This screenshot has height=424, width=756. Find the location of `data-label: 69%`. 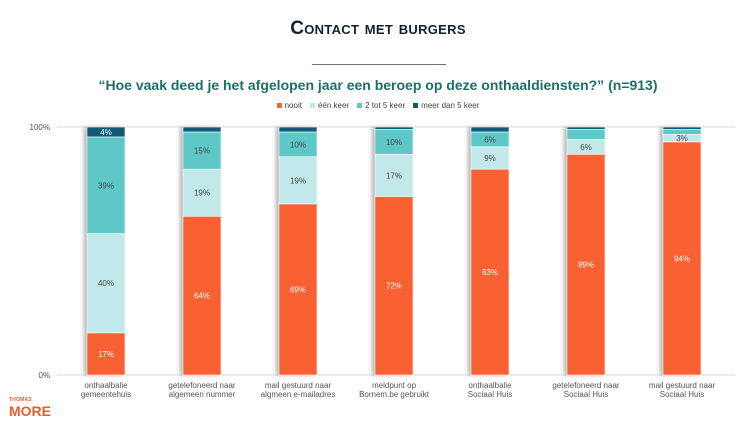

data-label: 69% is located at coordinates (298, 289).